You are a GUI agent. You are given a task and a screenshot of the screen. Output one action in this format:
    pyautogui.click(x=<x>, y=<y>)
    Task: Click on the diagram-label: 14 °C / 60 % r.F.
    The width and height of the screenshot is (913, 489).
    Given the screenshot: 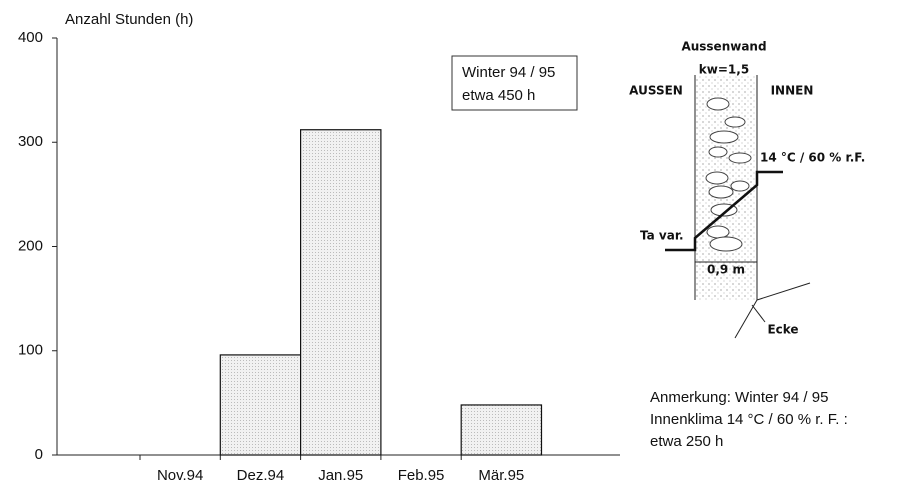 What is the action you would take?
    pyautogui.click(x=812, y=158)
    